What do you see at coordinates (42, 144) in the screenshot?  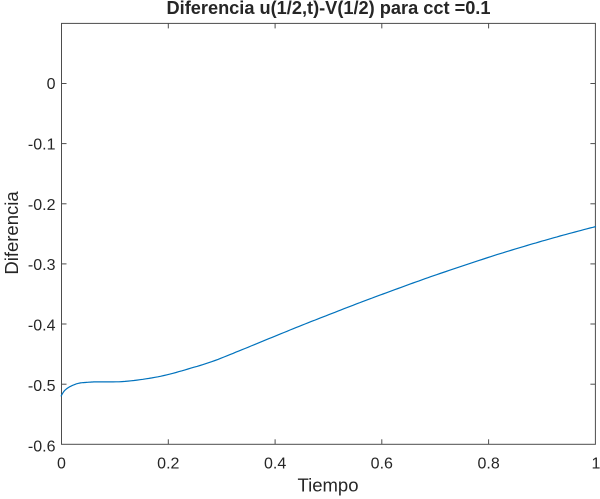 I see `svg-text: -0.1` at bounding box center [42, 144].